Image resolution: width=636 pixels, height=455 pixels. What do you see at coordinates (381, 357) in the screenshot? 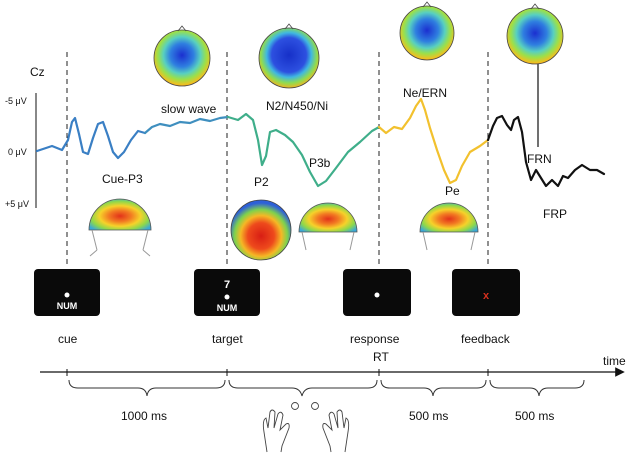
I see `event-rt: RT` at bounding box center [381, 357].